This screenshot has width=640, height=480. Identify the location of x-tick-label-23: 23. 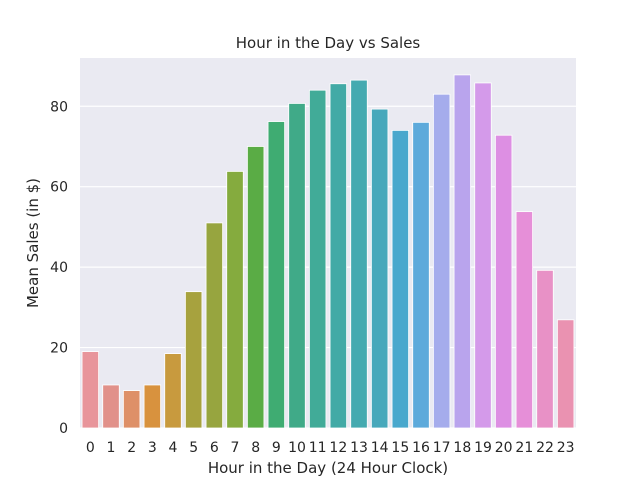
(566, 448).